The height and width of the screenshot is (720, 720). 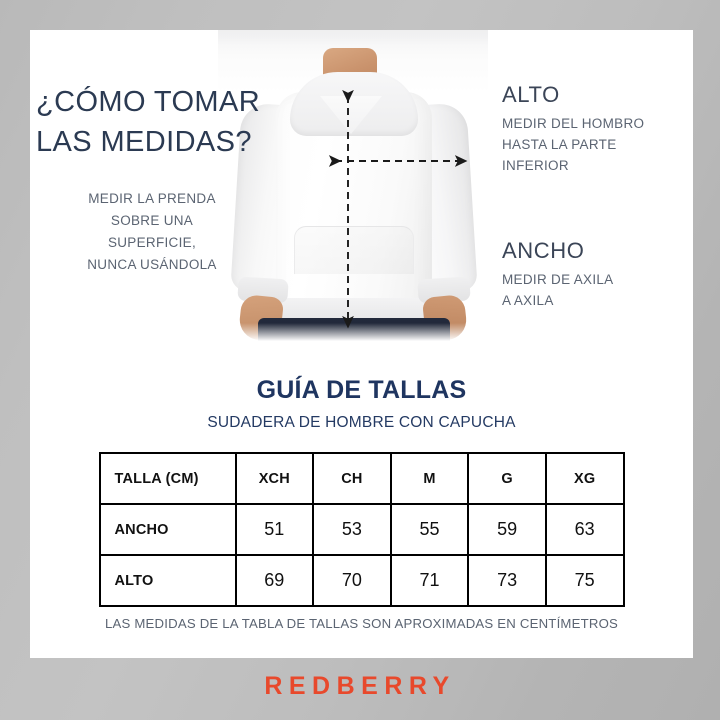 What do you see at coordinates (354, 309) in the screenshot?
I see `hoodie-hem` at bounding box center [354, 309].